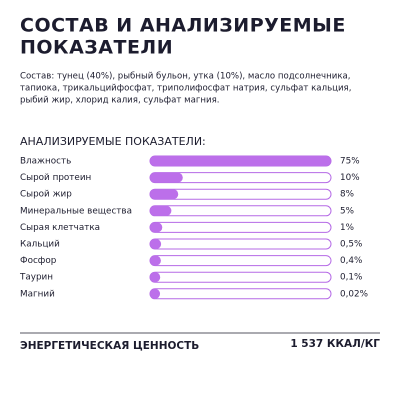  I want to click on indicator-name: Минеральные вещества, so click(76, 211).